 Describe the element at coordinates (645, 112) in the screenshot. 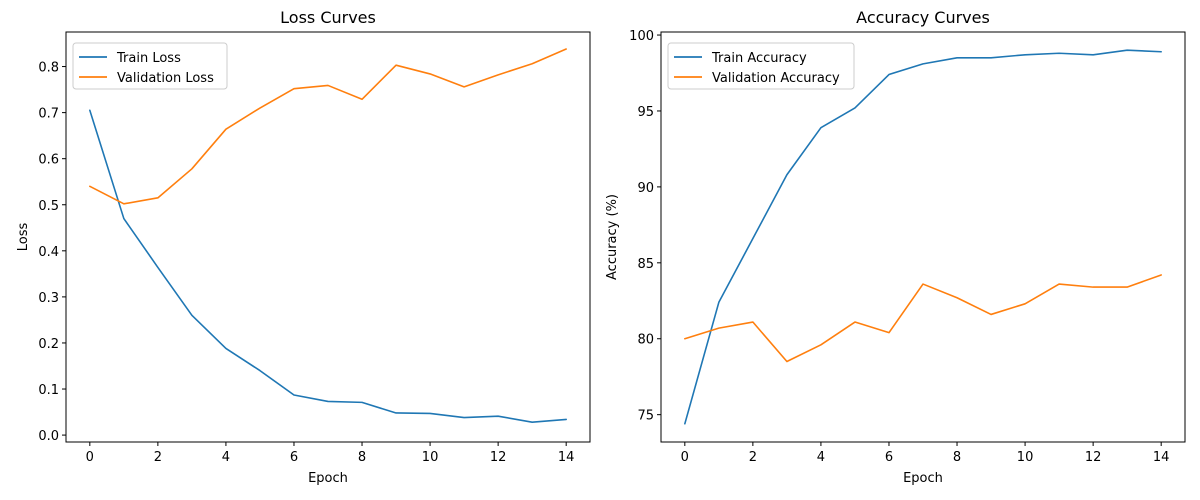

I see `y-tick-label: 95` at that location.